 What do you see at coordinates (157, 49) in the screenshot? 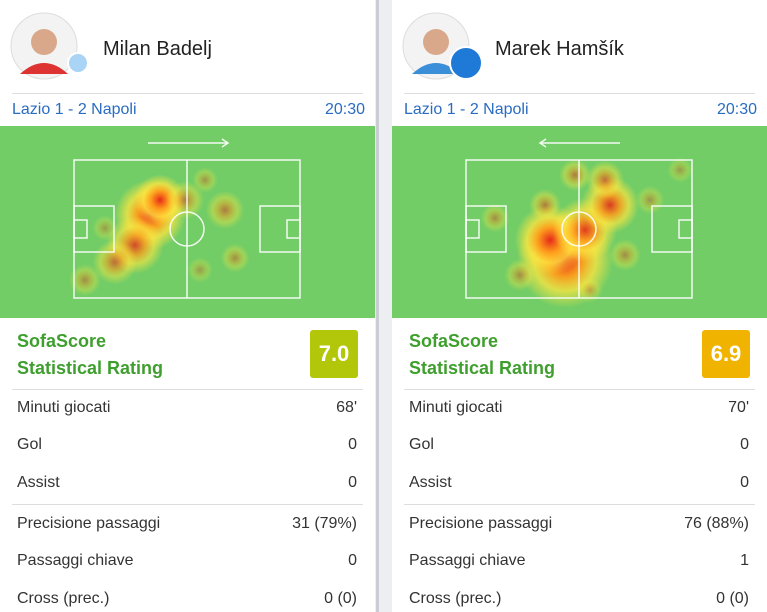
I see `player-name: Milan Badelj` at bounding box center [157, 49].